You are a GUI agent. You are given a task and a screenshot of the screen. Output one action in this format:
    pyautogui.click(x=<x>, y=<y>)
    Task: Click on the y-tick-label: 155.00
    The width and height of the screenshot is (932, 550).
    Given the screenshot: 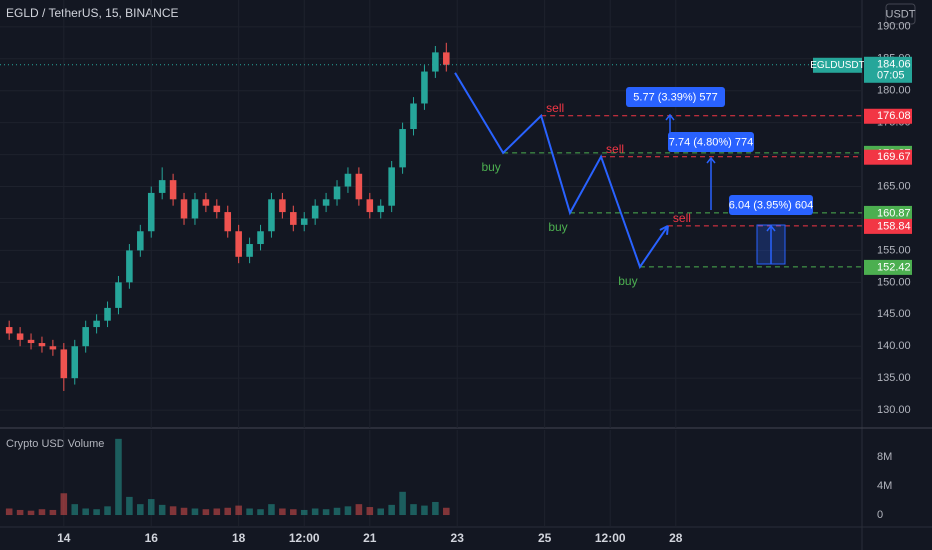 What is the action you would take?
    pyautogui.click(x=894, y=250)
    